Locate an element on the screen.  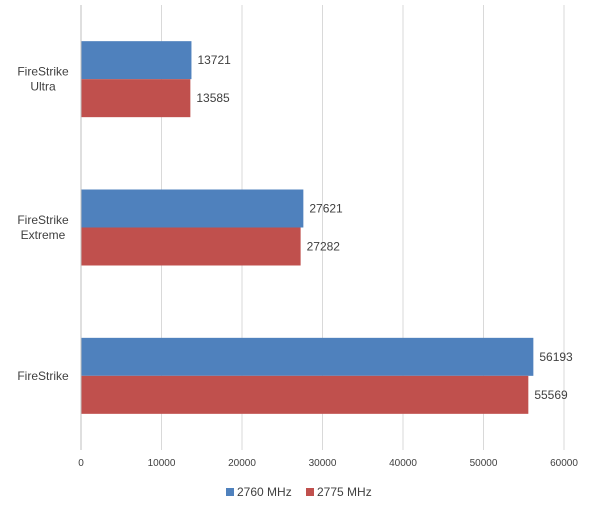
data-label: 27621 is located at coordinates (326, 209).